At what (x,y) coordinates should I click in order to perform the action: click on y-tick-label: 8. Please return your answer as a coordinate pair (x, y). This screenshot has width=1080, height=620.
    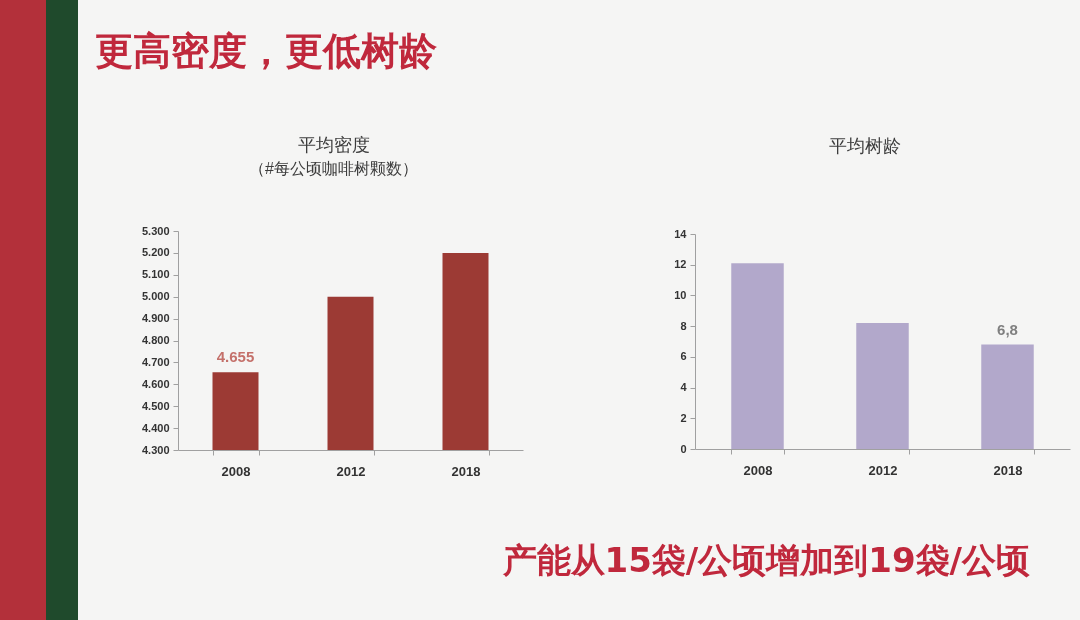
    Looking at the image, I should click on (683, 325).